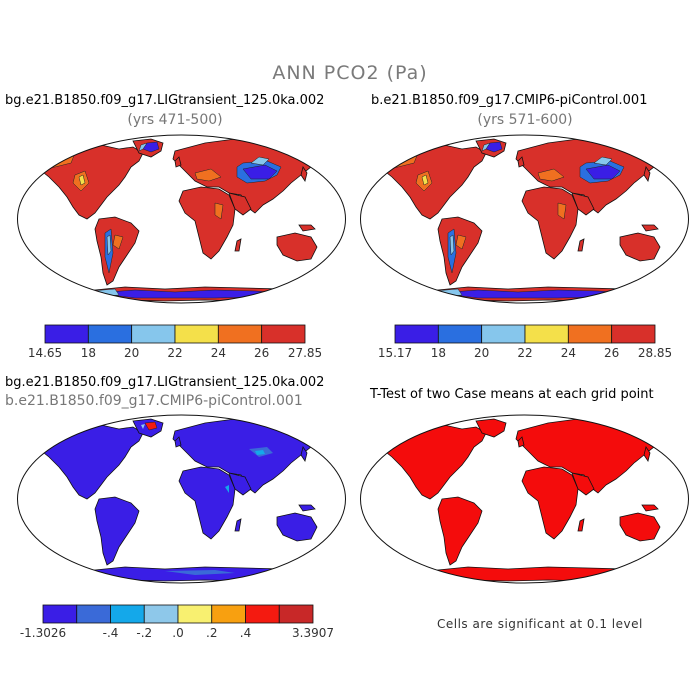 The height and width of the screenshot is (700, 700). I want to click on panel-lig-subtitle: (yrs 471-500), so click(175, 120).